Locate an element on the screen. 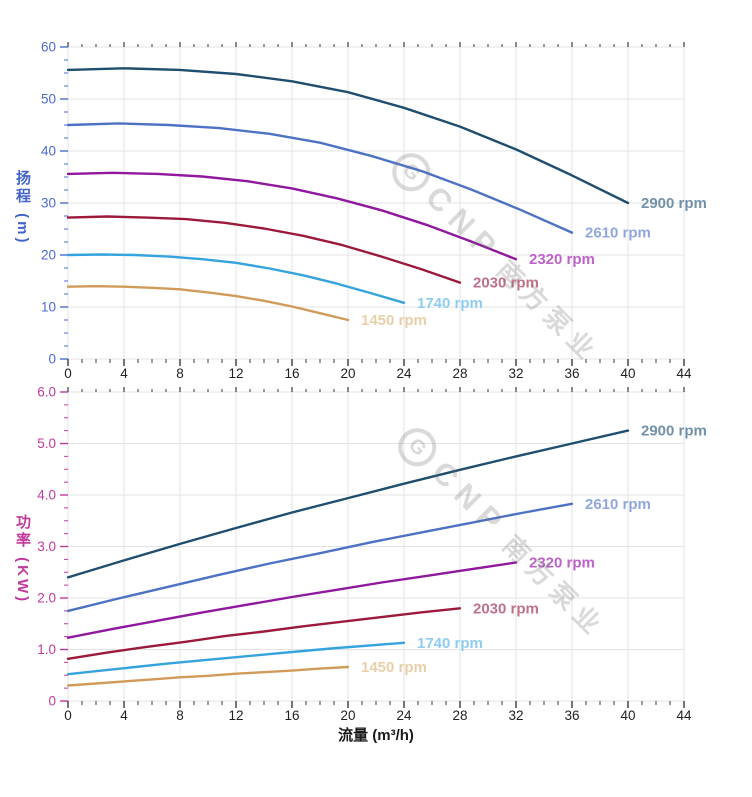 This screenshot has height=797, width=752. y-tick-label: 30 is located at coordinates (48, 203).